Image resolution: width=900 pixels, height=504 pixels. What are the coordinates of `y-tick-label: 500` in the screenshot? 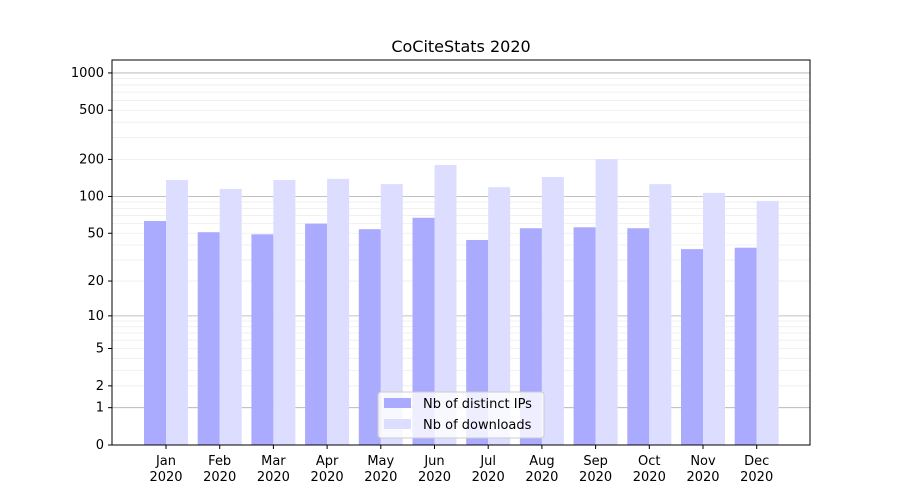 It's located at (91, 110).